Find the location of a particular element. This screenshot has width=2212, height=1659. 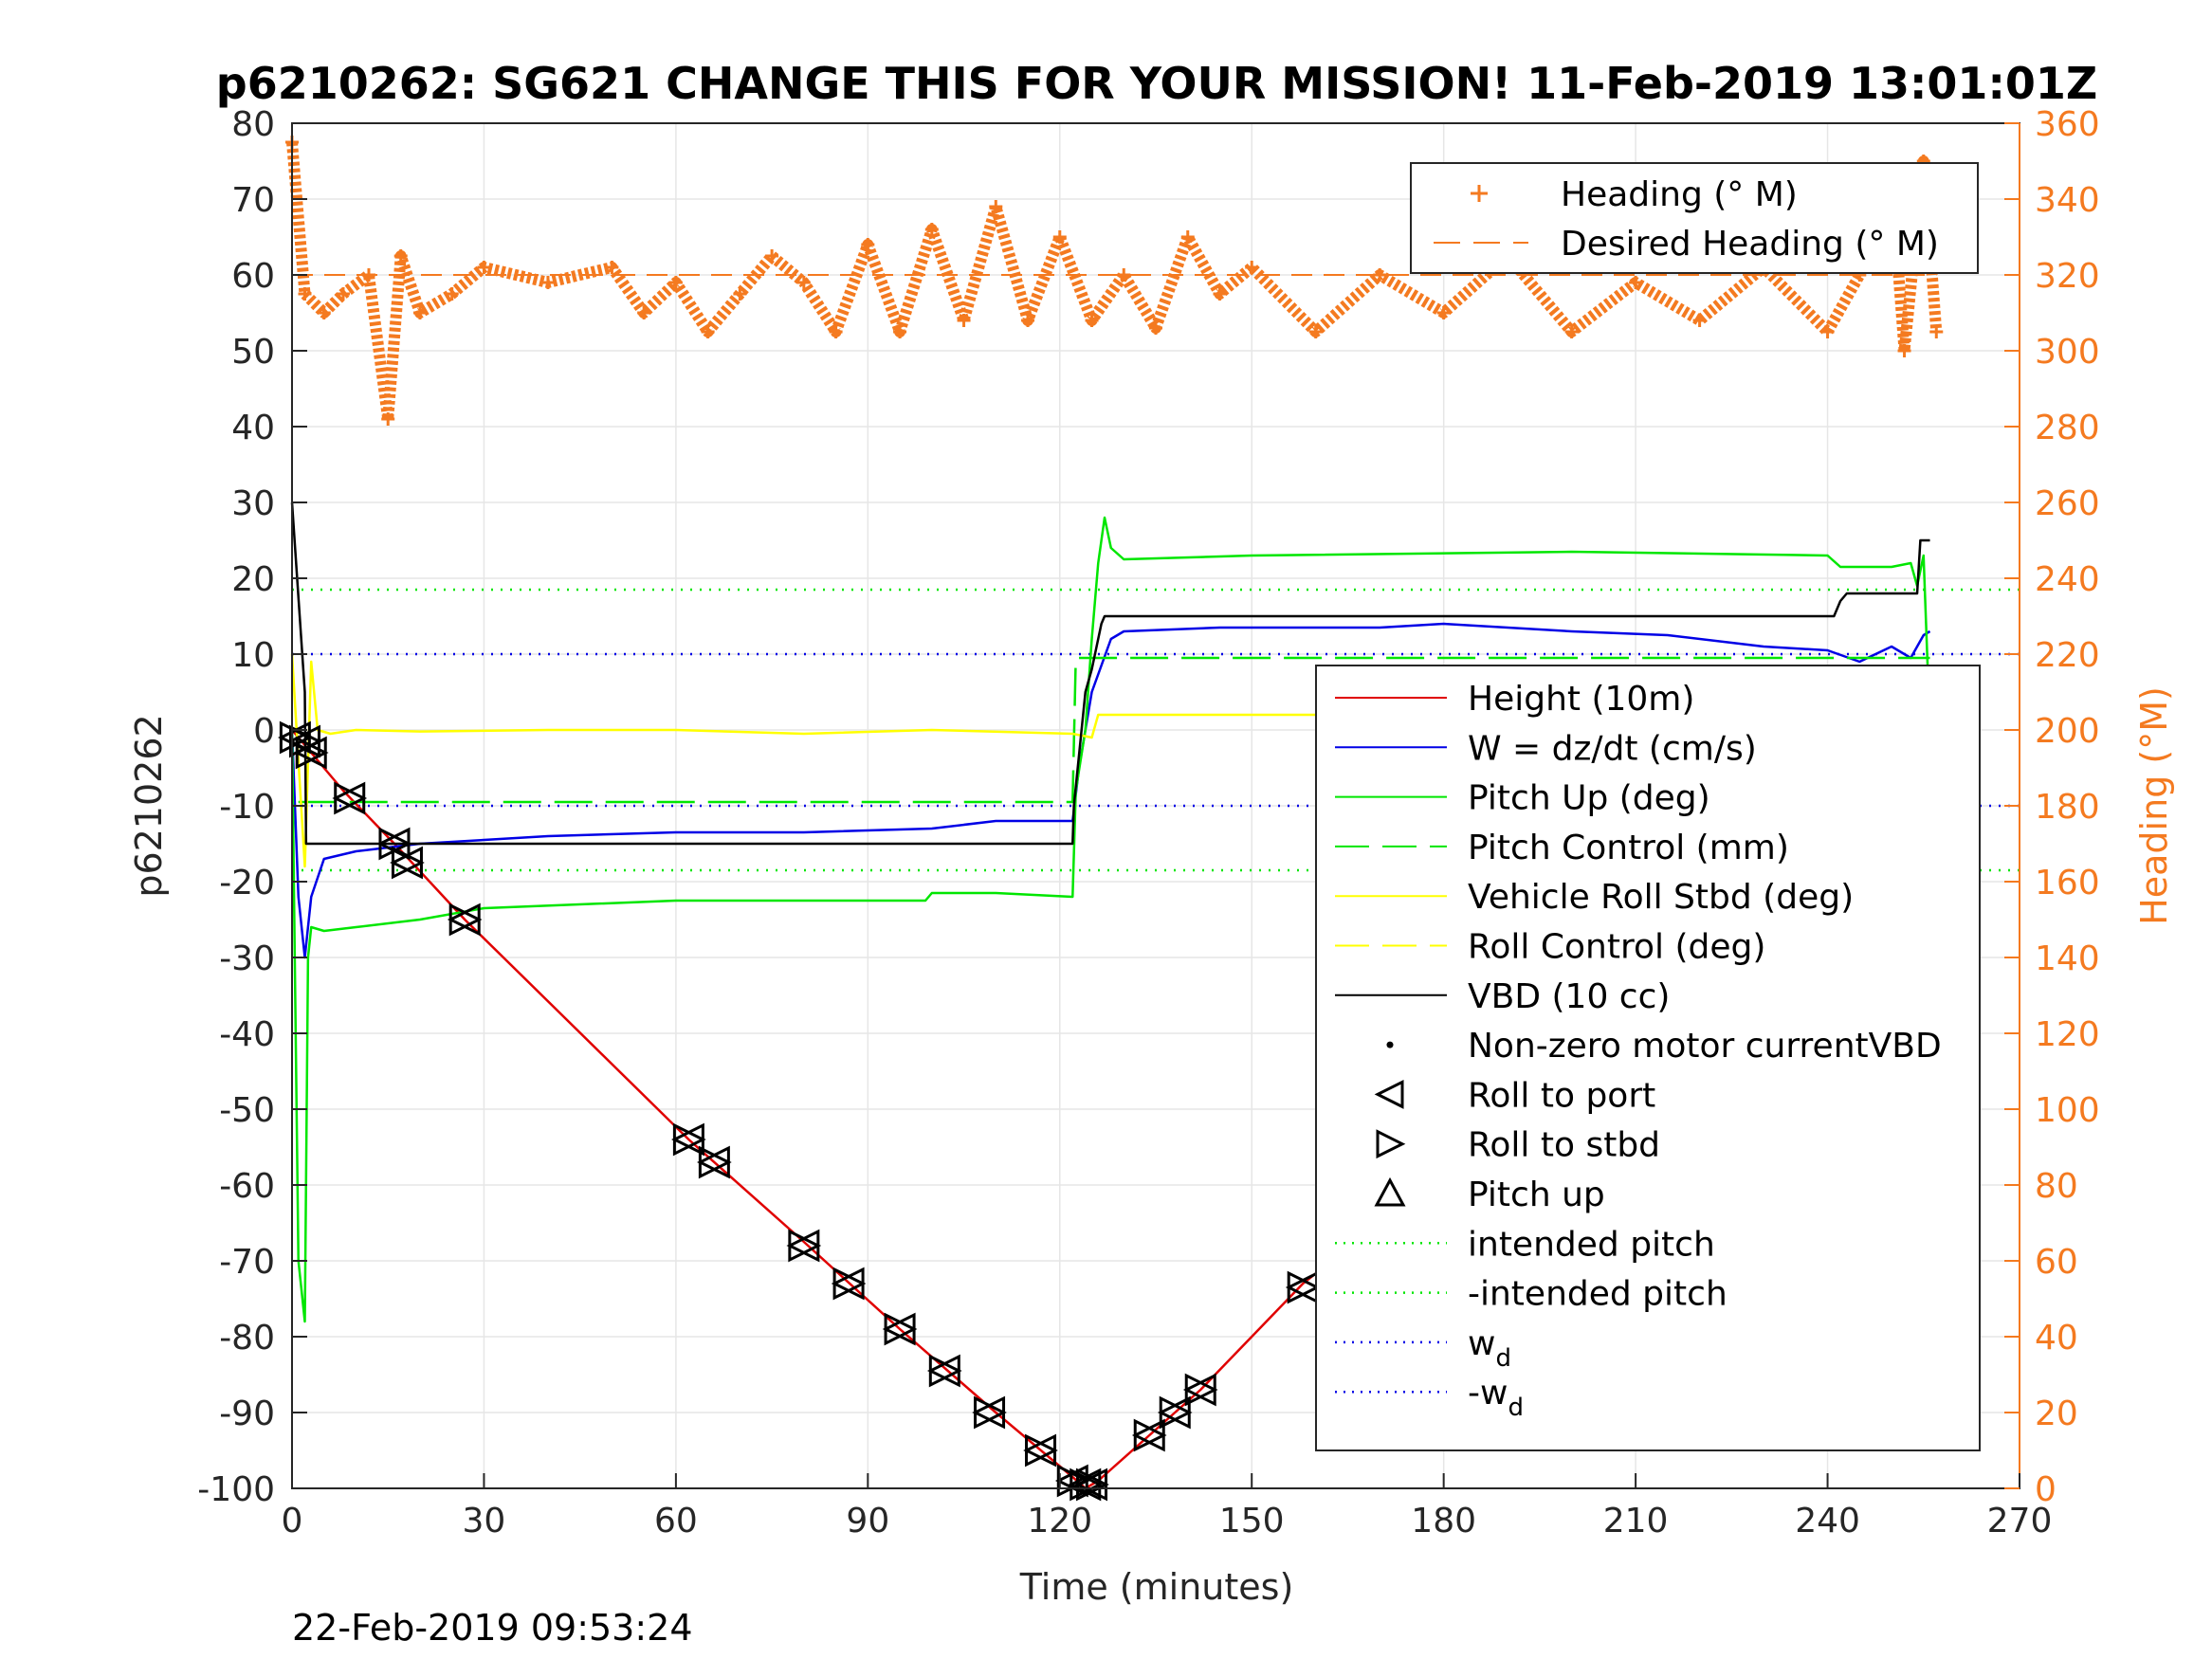

y-right-tick-label: 120 is located at coordinates (2067, 1034).